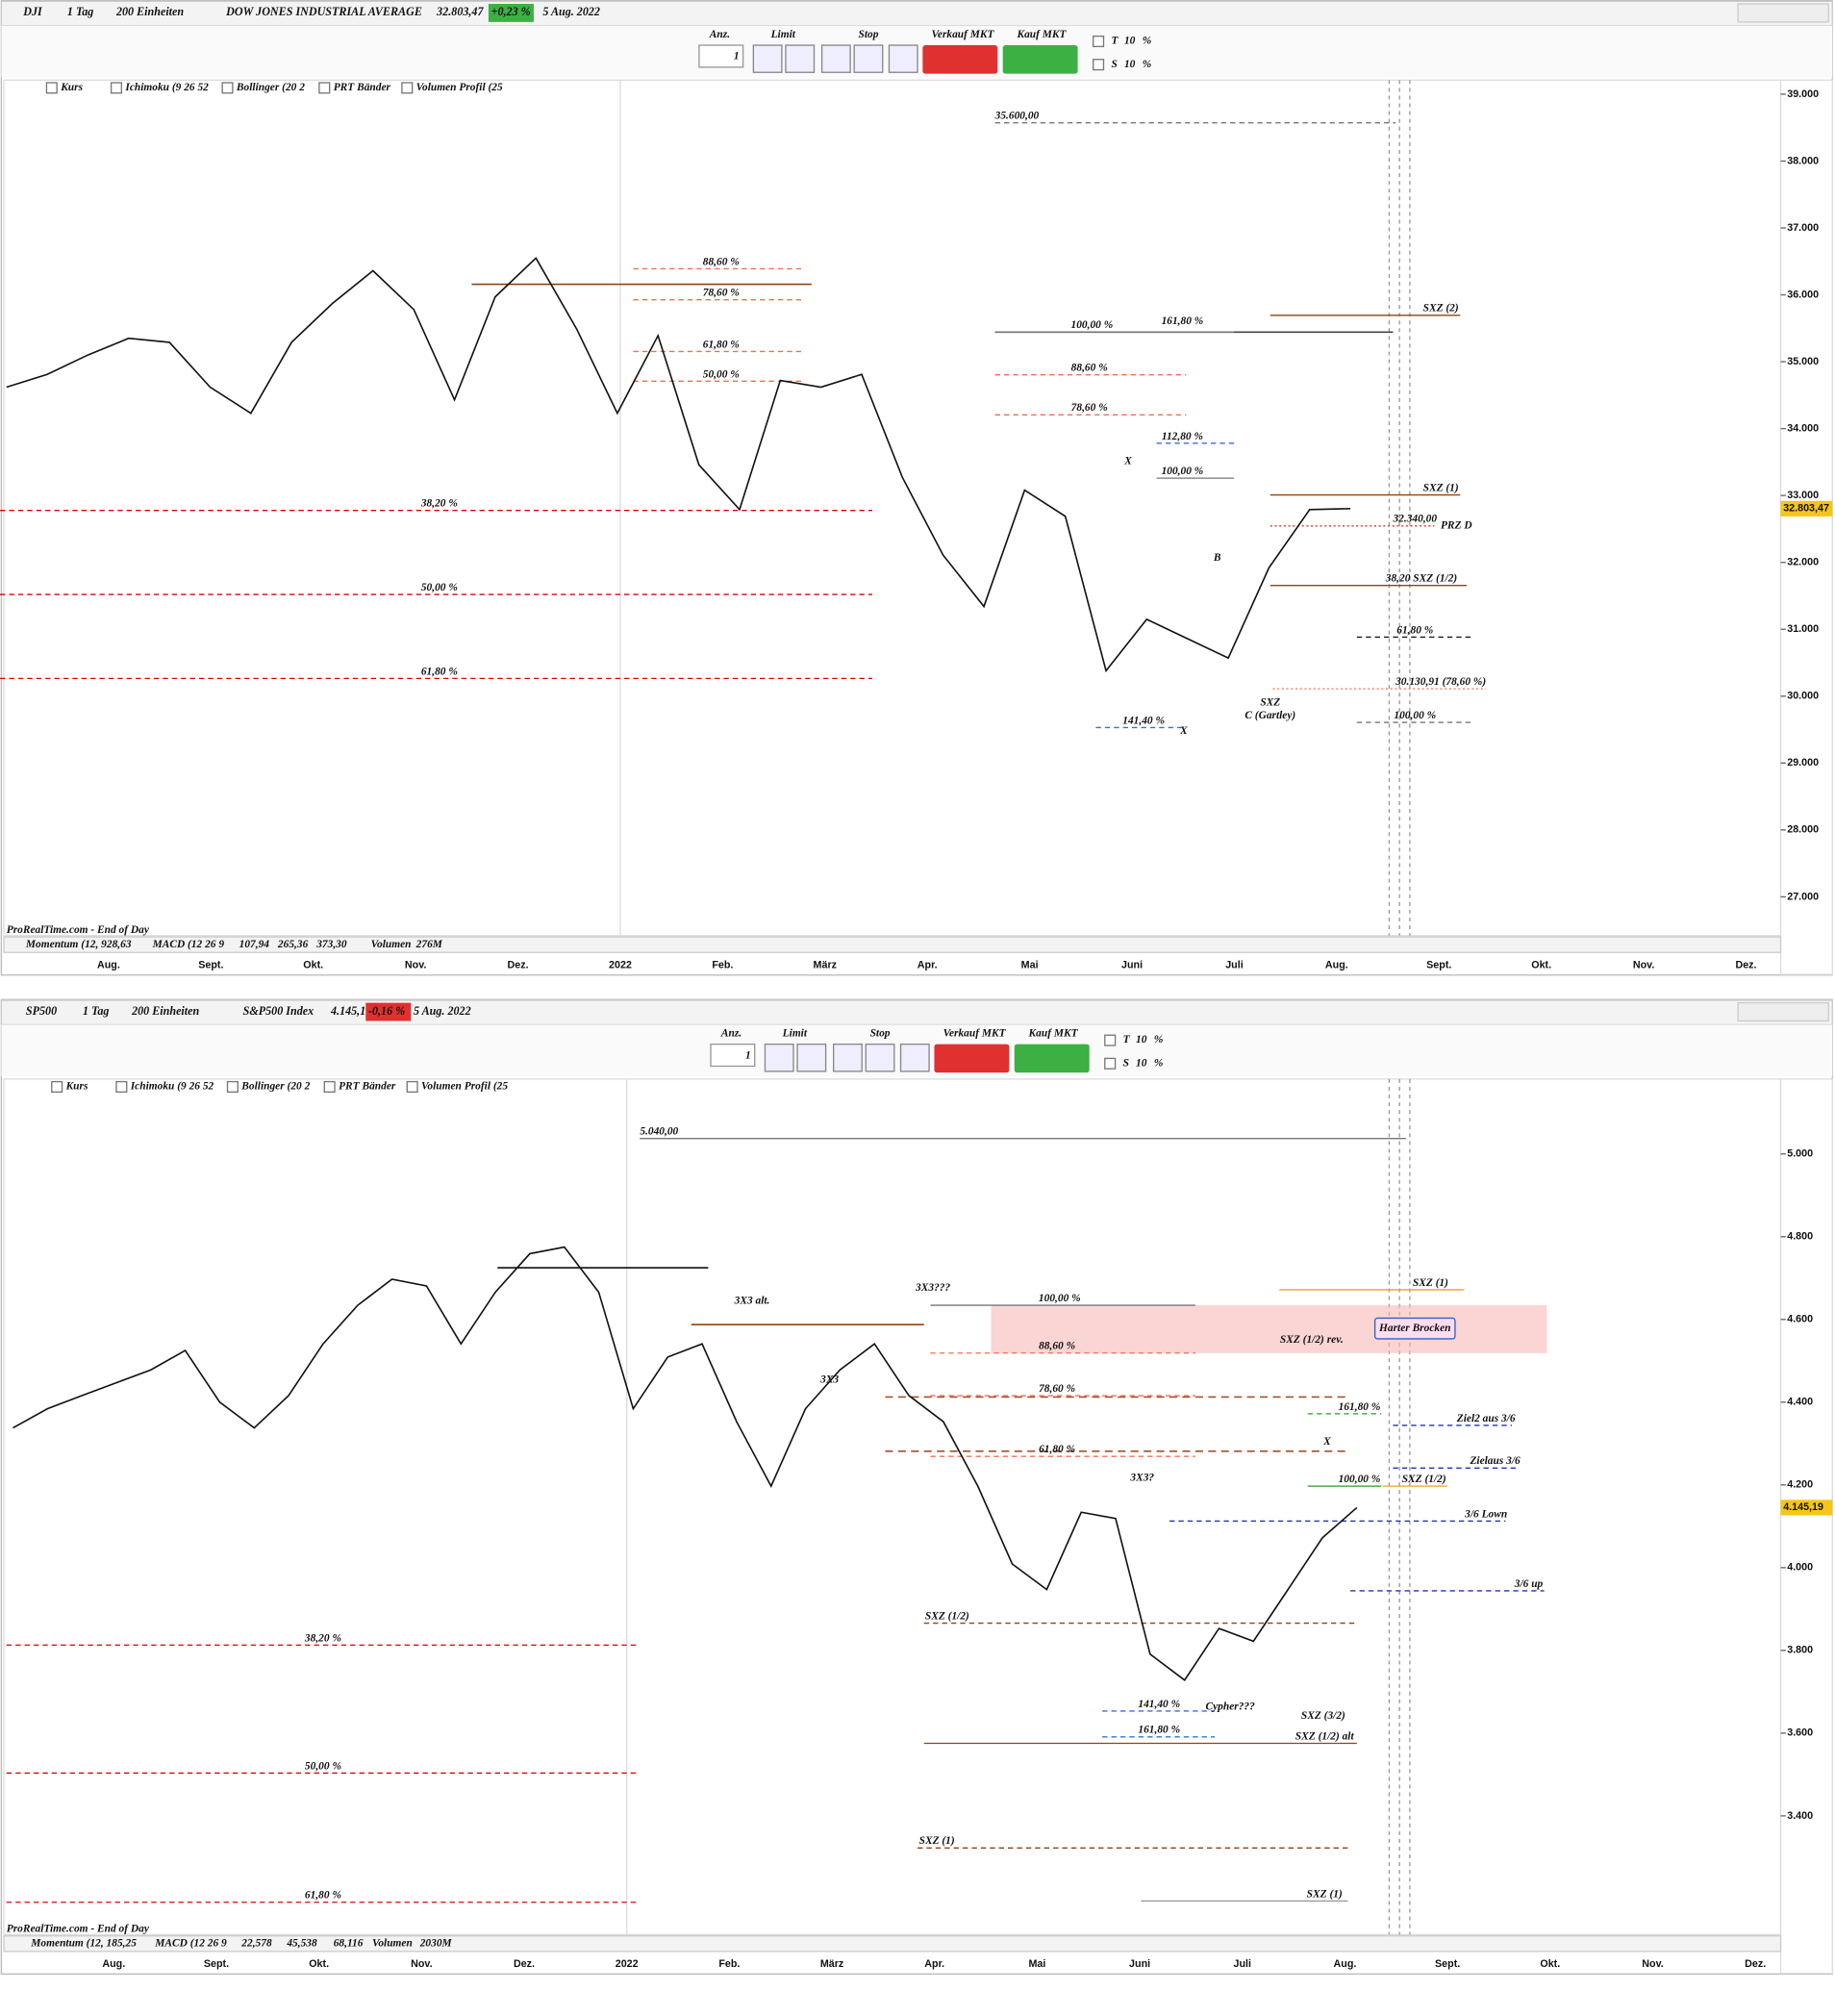 Image resolution: width=1835 pixels, height=2016 pixels. What do you see at coordinates (1495, 1461) in the screenshot?
I see `annotation-label: Zielaus 3/6` at bounding box center [1495, 1461].